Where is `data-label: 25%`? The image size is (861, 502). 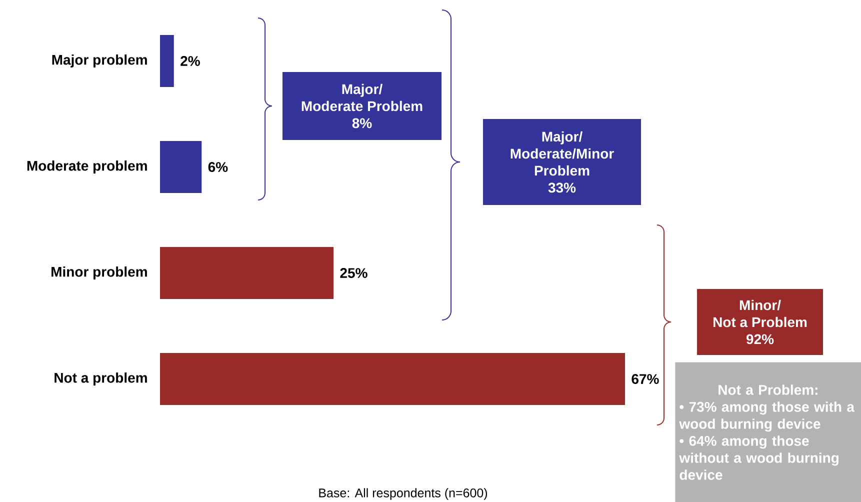 data-label: 25% is located at coordinates (354, 273).